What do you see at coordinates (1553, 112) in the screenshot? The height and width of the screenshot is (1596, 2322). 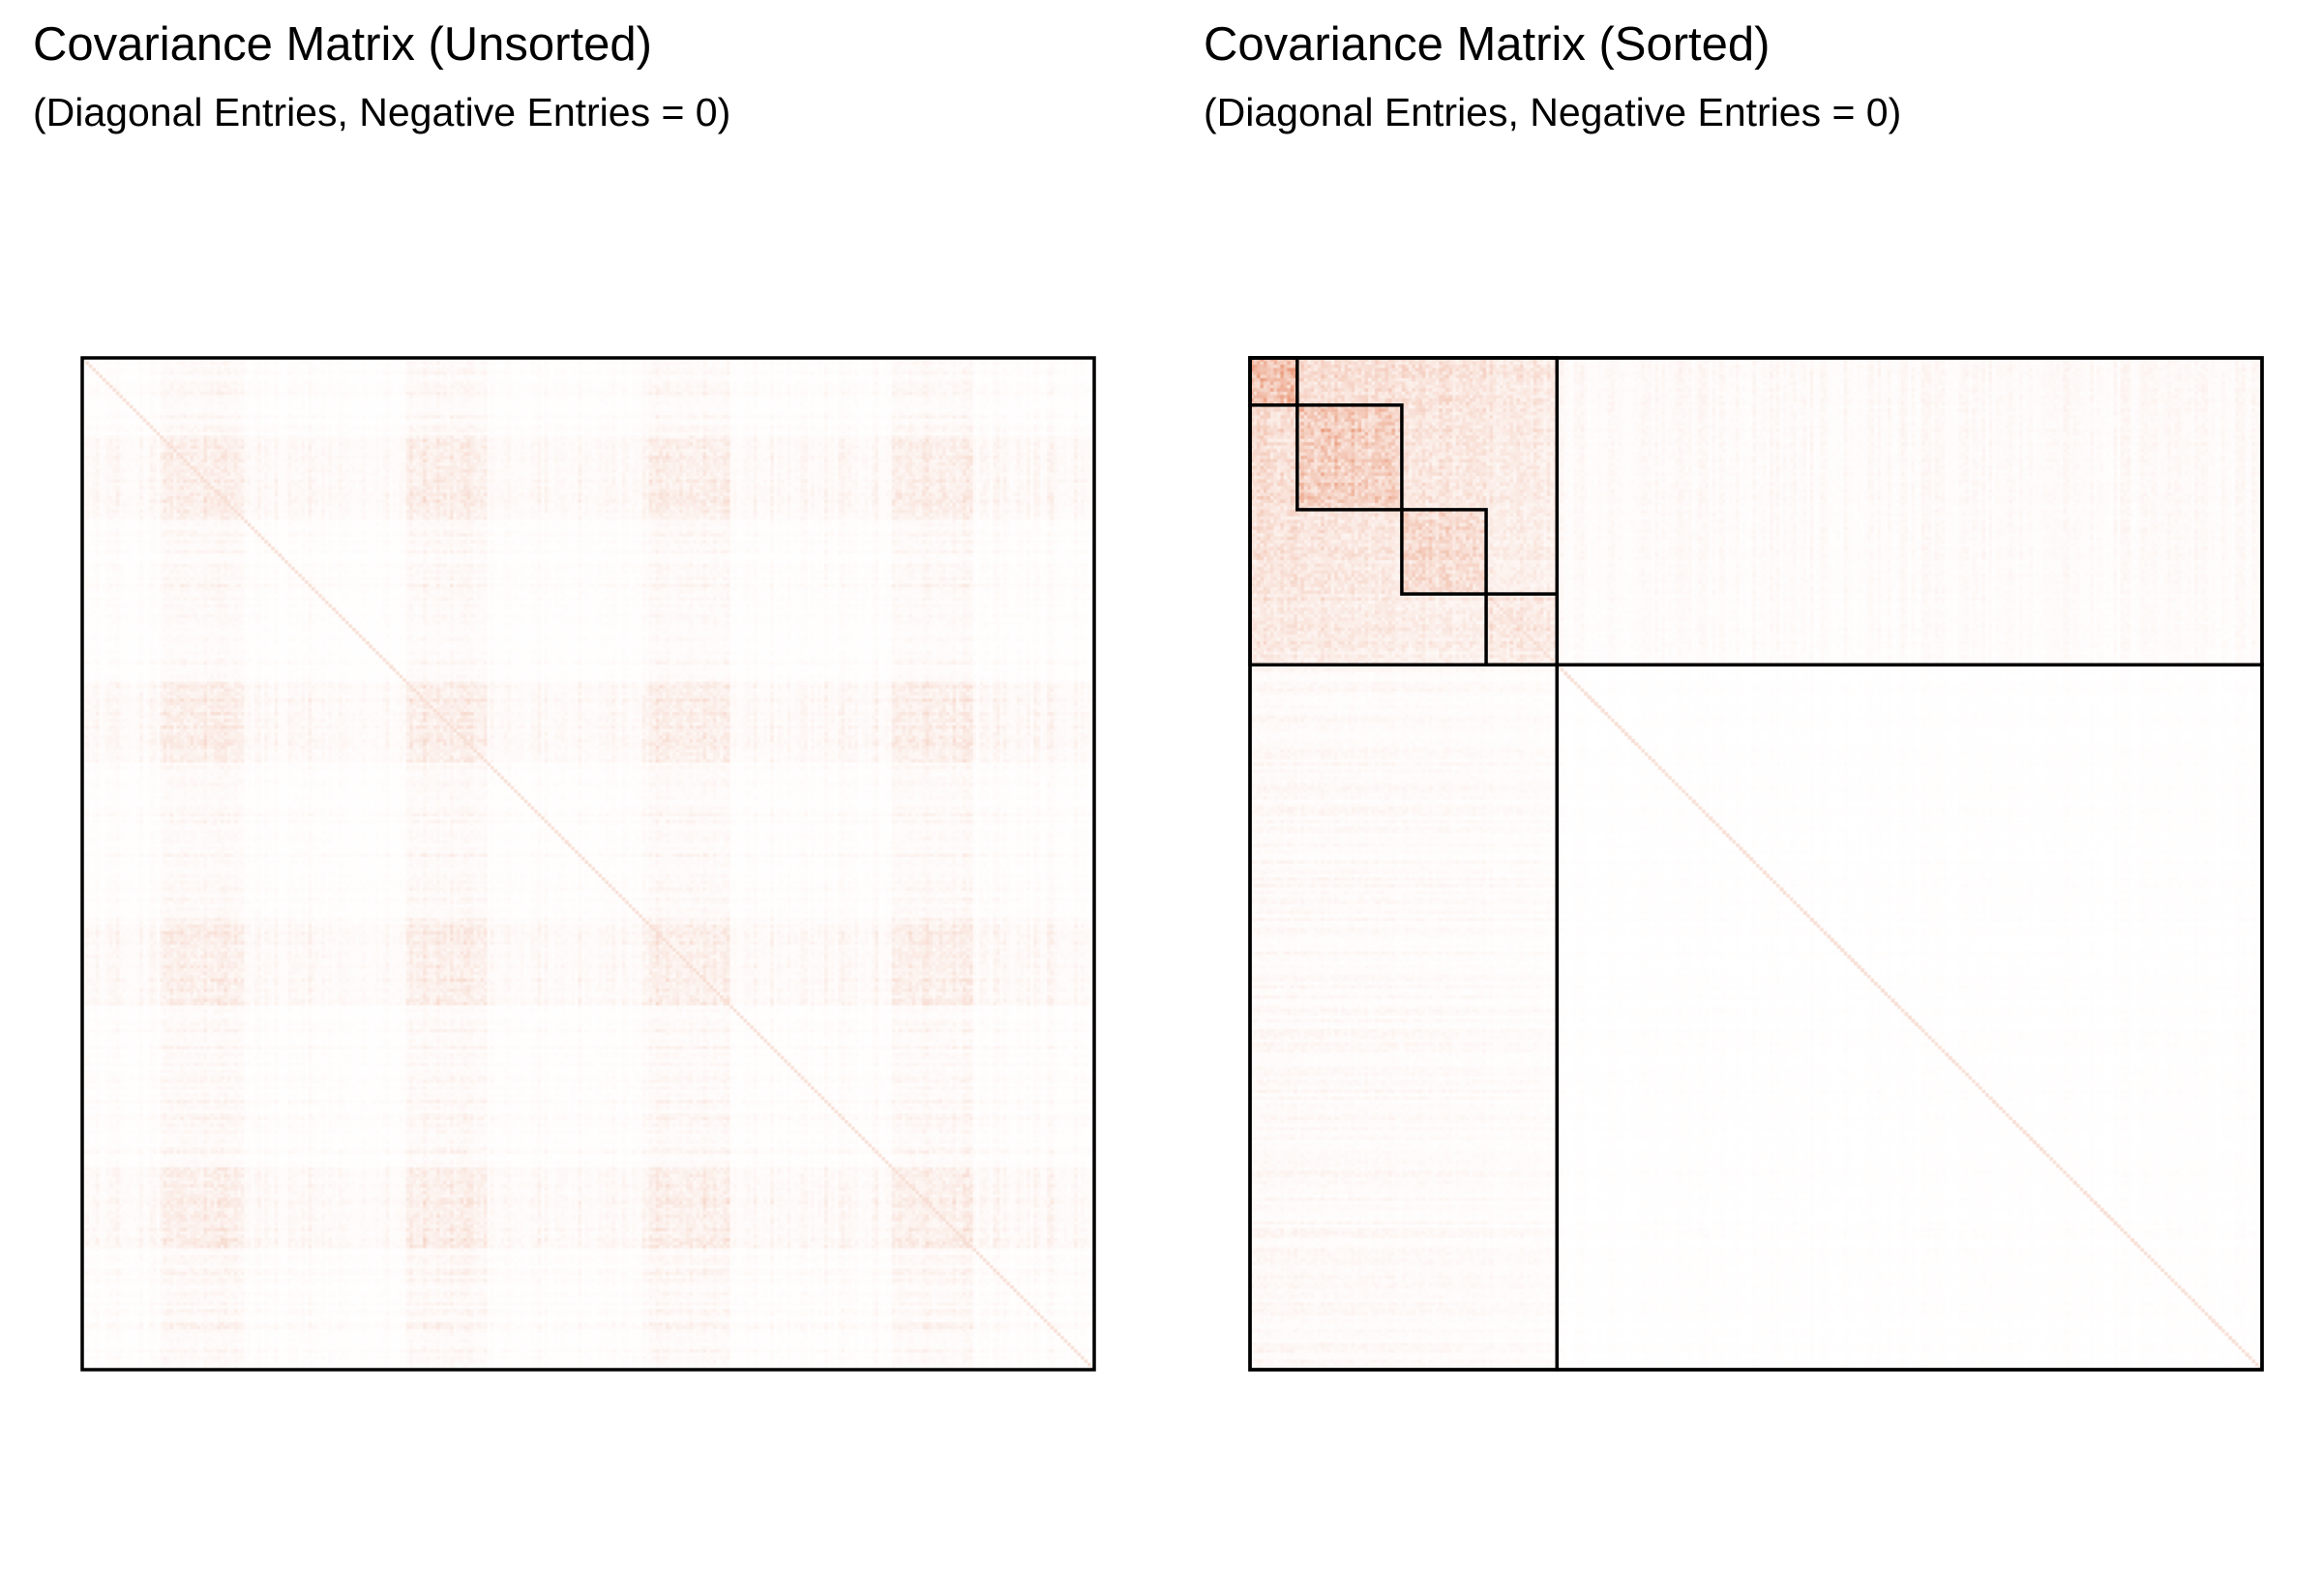 I see `right-chart-subtitle: (Diagonal Entries, Negative Entries = 0)` at bounding box center [1553, 112].